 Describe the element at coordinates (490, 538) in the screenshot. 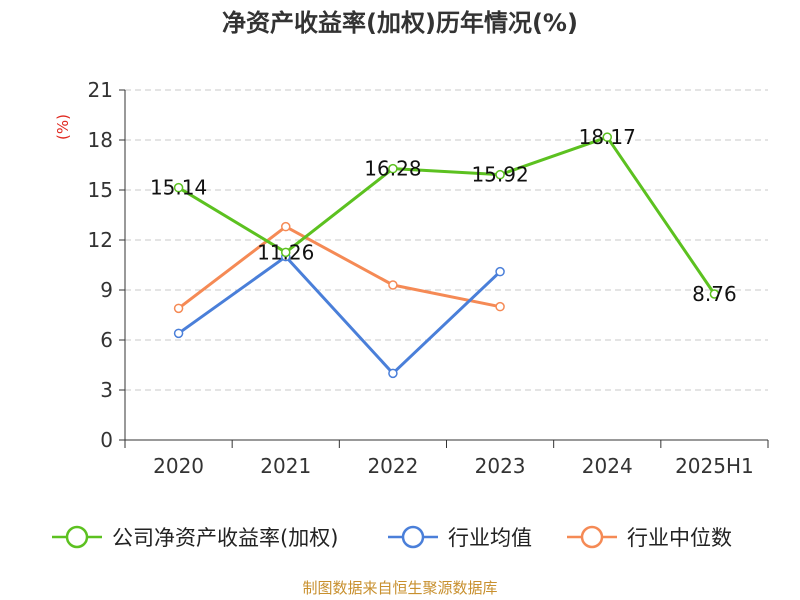

I see `legend-label-1: 行业均值` at that location.